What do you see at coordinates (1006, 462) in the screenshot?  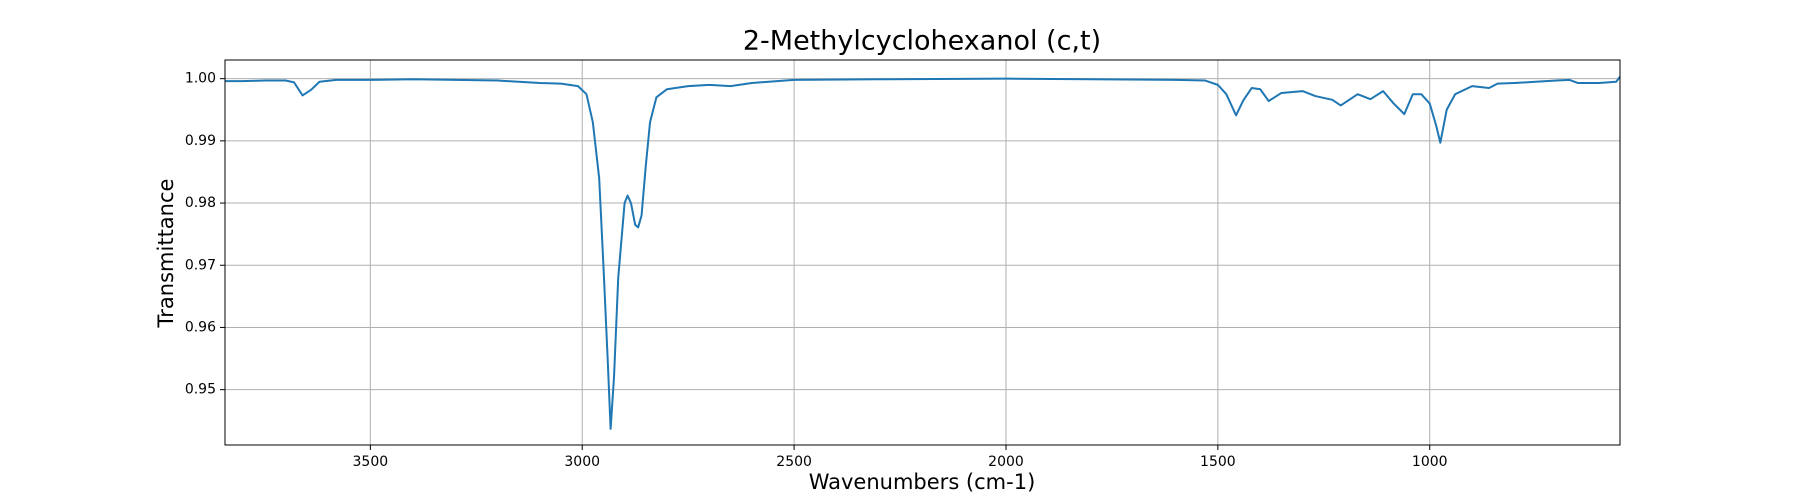 I see `x-tick-label: 2000` at bounding box center [1006, 462].